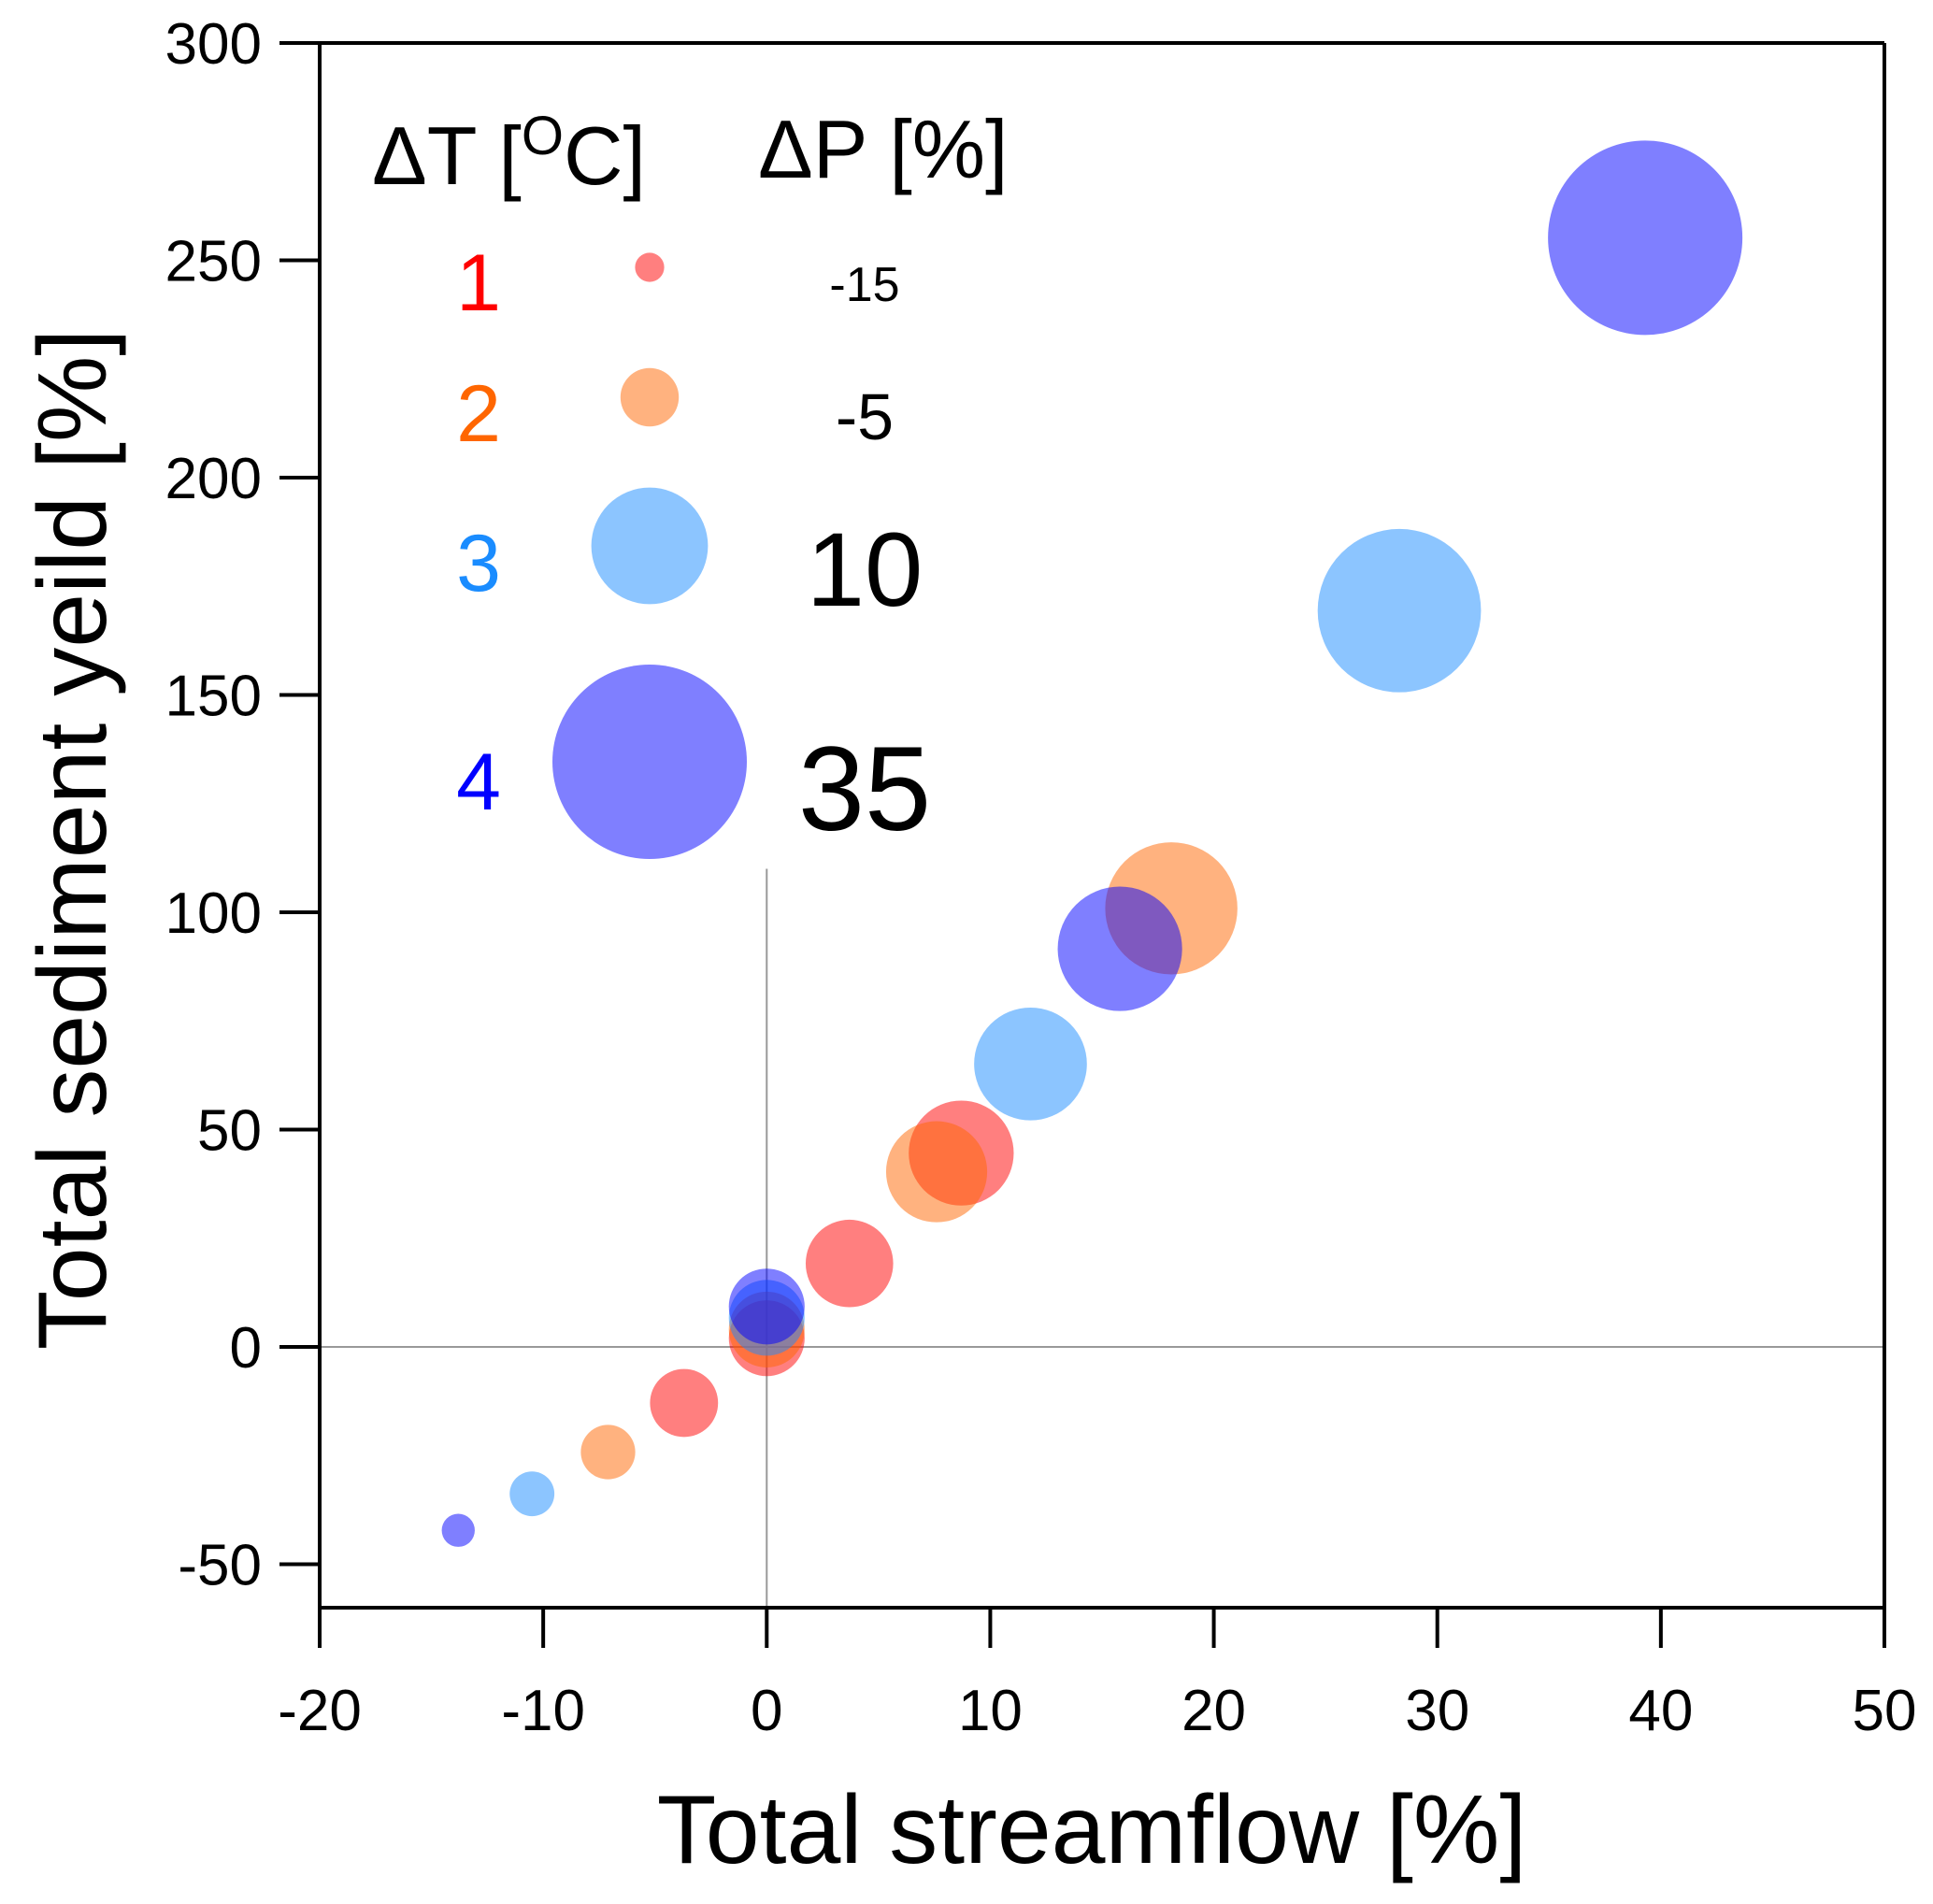  What do you see at coordinates (478, 782) in the screenshot?
I see `legend-dt-label: 4` at bounding box center [478, 782].